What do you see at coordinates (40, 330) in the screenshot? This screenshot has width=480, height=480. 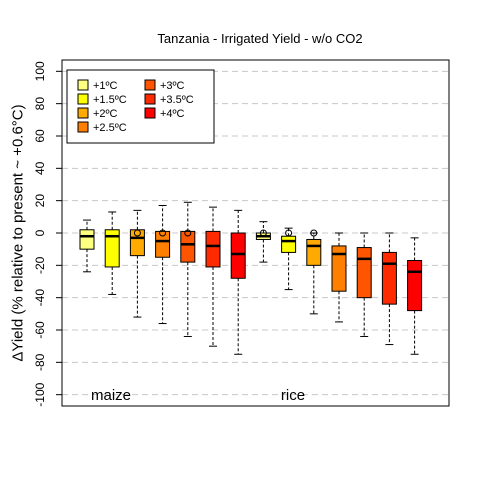 I see `y-tick-label: -60` at bounding box center [40, 330].